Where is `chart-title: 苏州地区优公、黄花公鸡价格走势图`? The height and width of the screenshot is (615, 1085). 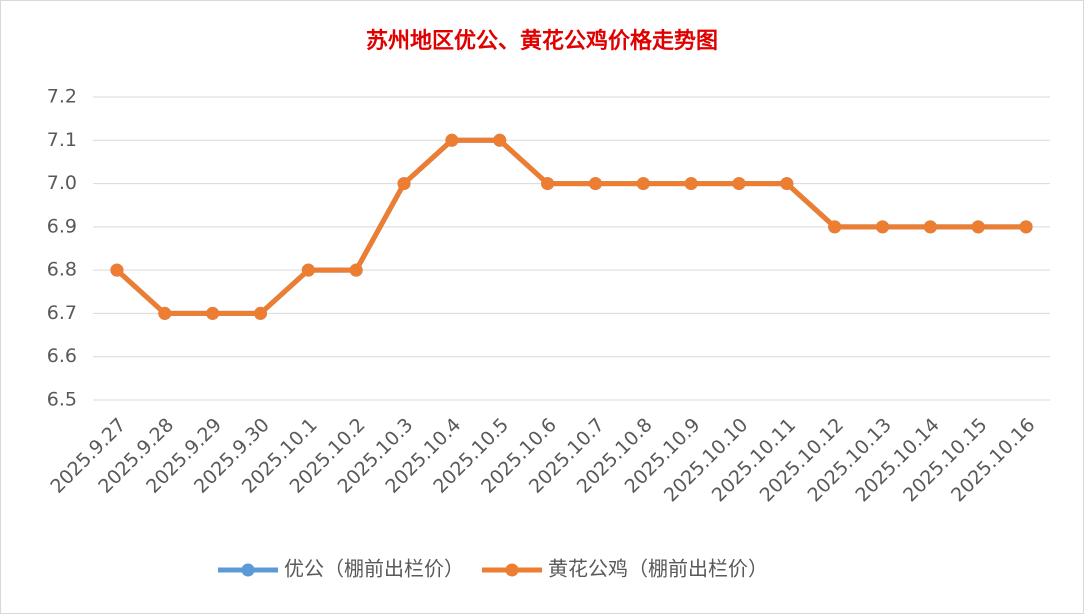
chart-title: 苏州地区优公、黄花公鸡价格走势图 is located at coordinates (542, 41).